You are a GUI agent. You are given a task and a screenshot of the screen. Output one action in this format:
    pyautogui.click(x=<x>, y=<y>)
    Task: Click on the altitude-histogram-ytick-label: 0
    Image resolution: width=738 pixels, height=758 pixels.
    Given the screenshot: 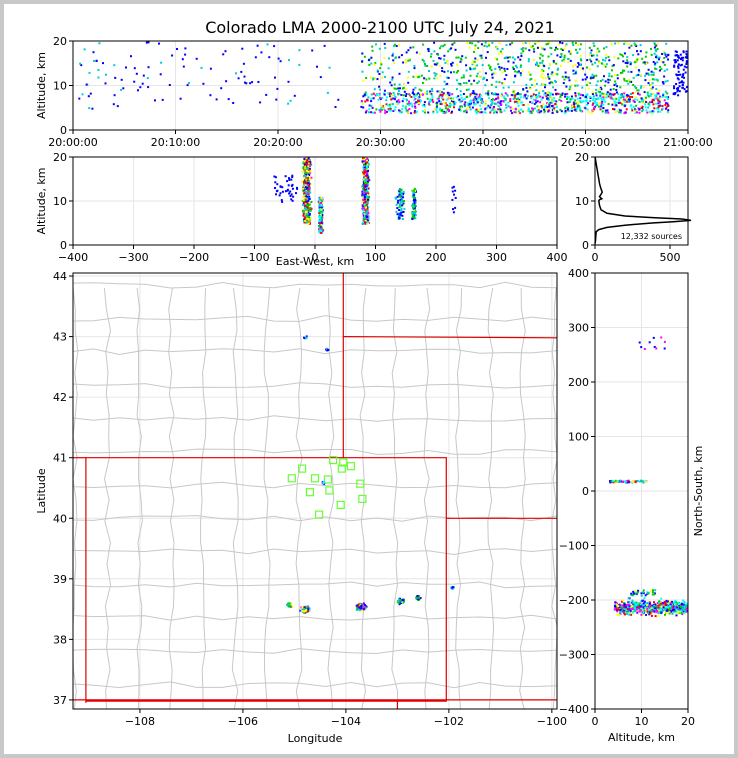 What is the action you would take?
    pyautogui.click(x=585, y=245)
    